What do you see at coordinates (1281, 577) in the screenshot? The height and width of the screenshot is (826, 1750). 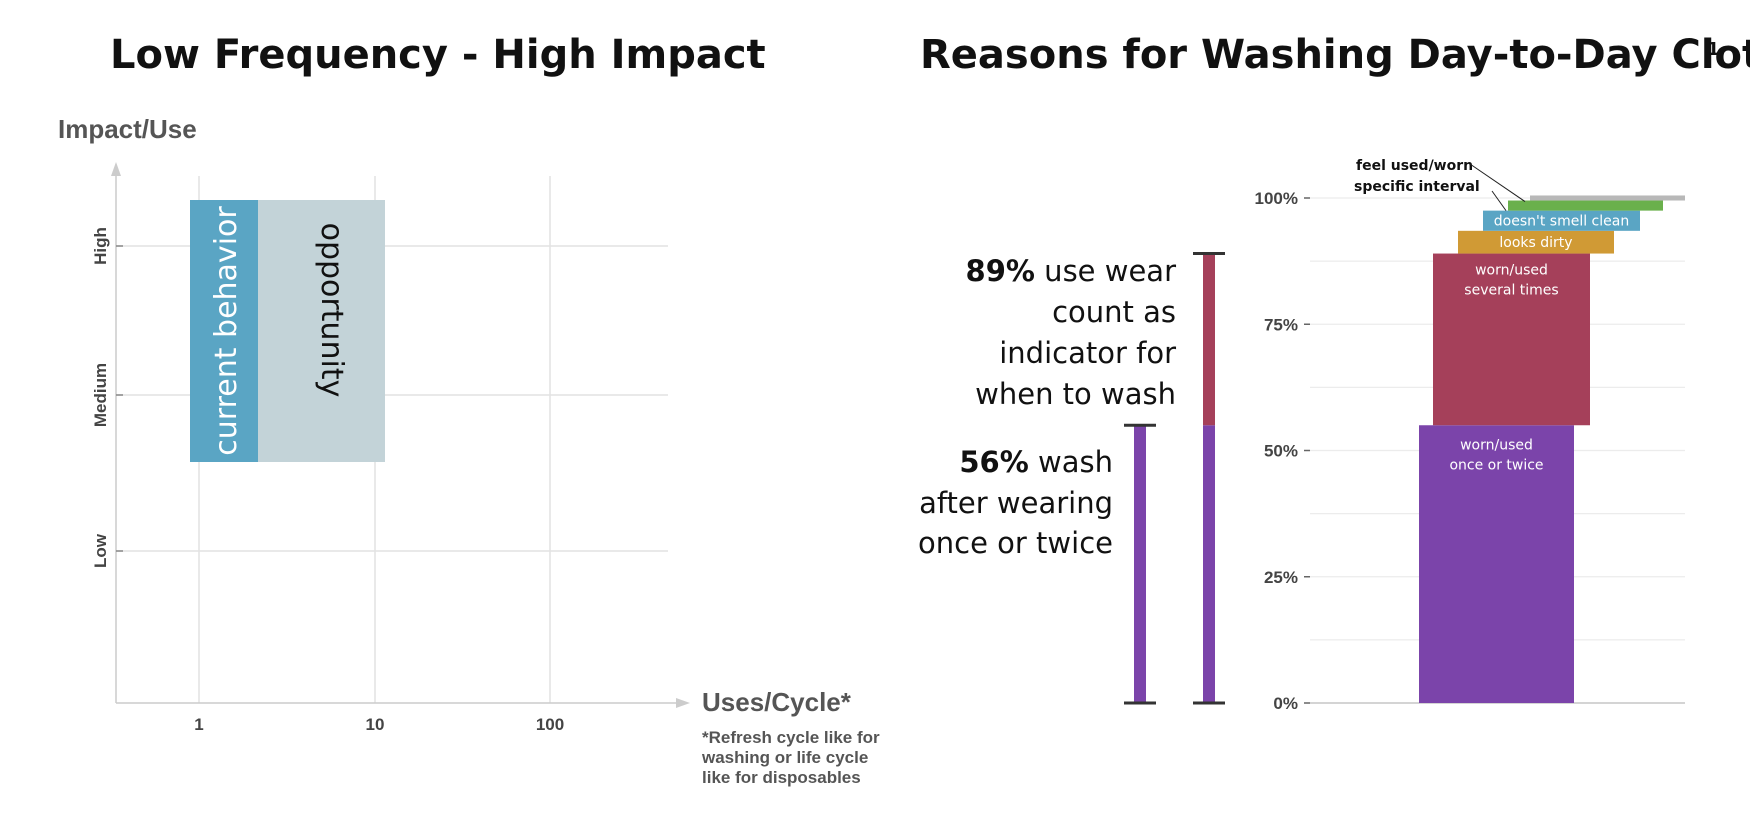 I see `right-y-tick-label: 25%` at bounding box center [1281, 577].